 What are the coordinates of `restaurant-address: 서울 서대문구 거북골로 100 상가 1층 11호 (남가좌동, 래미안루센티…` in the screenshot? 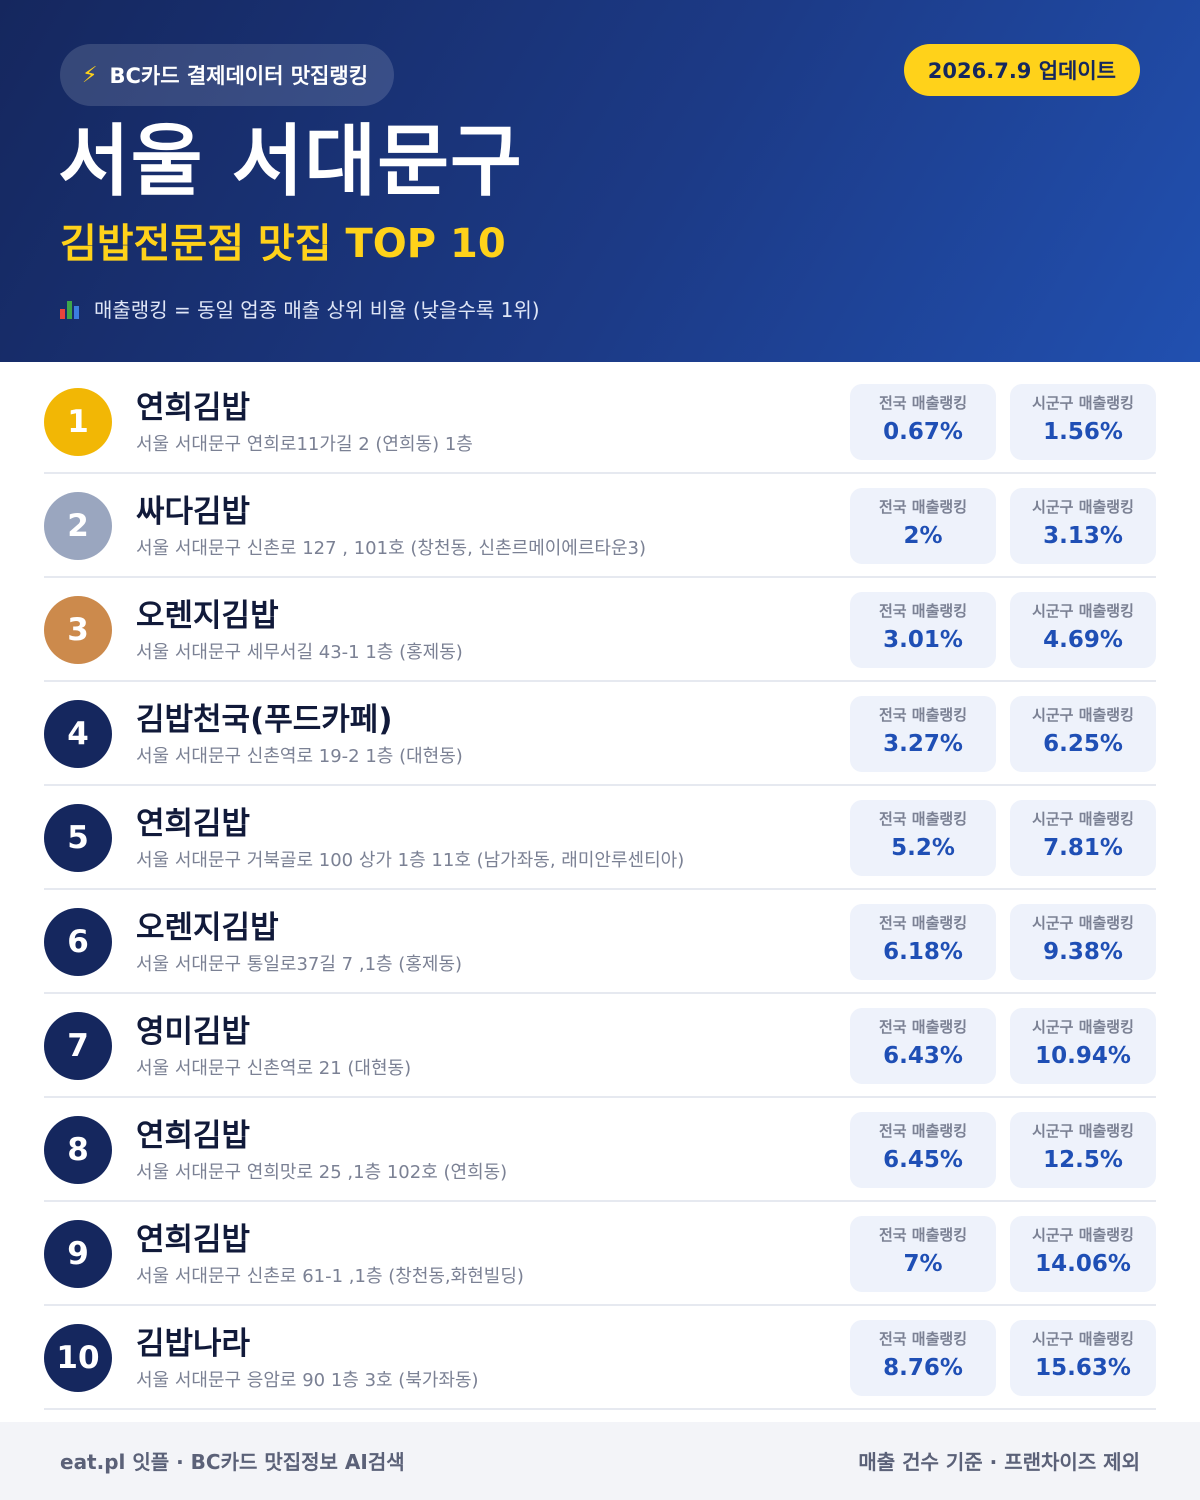 It's located at (410, 860).